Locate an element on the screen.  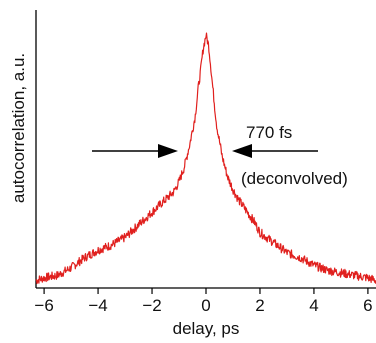
annotation-deconvolved: (deconvolved) is located at coordinates (294, 178).